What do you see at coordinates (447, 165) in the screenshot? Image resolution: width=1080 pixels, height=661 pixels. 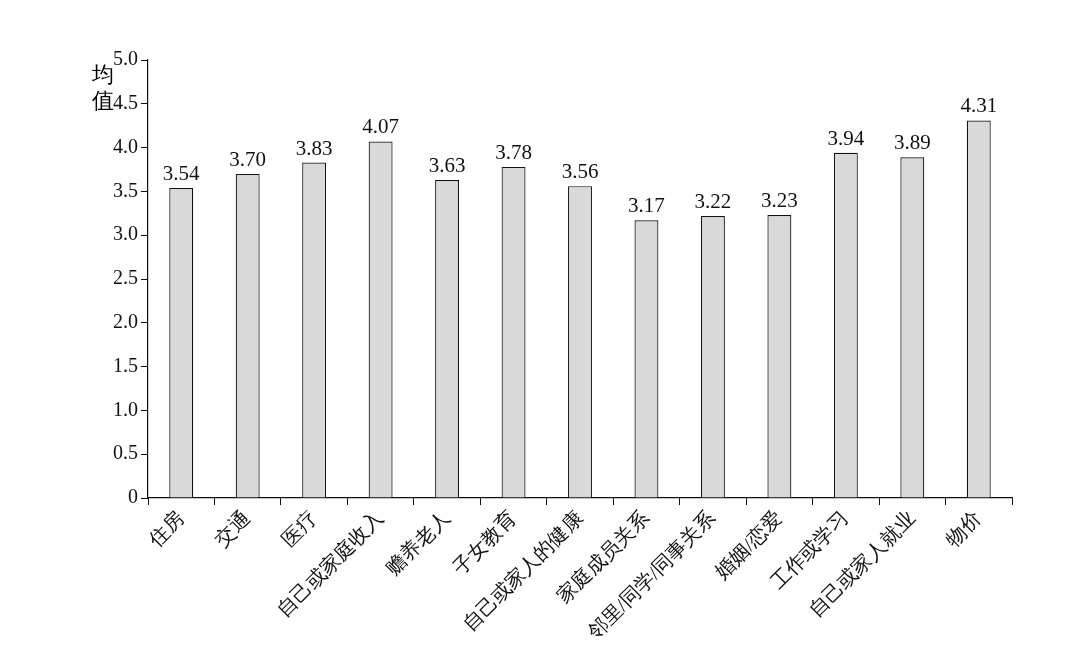 I see `data-label: 3.63` at bounding box center [447, 165].